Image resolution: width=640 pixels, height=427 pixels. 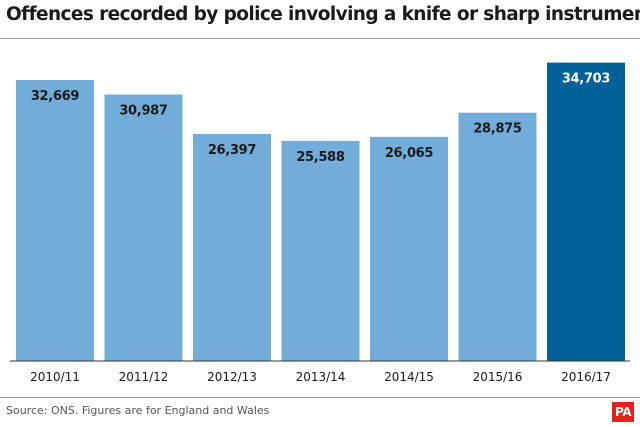 I want to click on pa-logo: PA, so click(x=623, y=412).